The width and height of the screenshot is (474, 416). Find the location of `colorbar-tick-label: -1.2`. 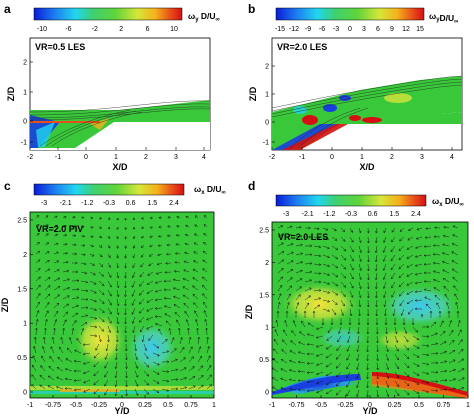

colorbar-tick-label: -1.2 is located at coordinates (329, 214).